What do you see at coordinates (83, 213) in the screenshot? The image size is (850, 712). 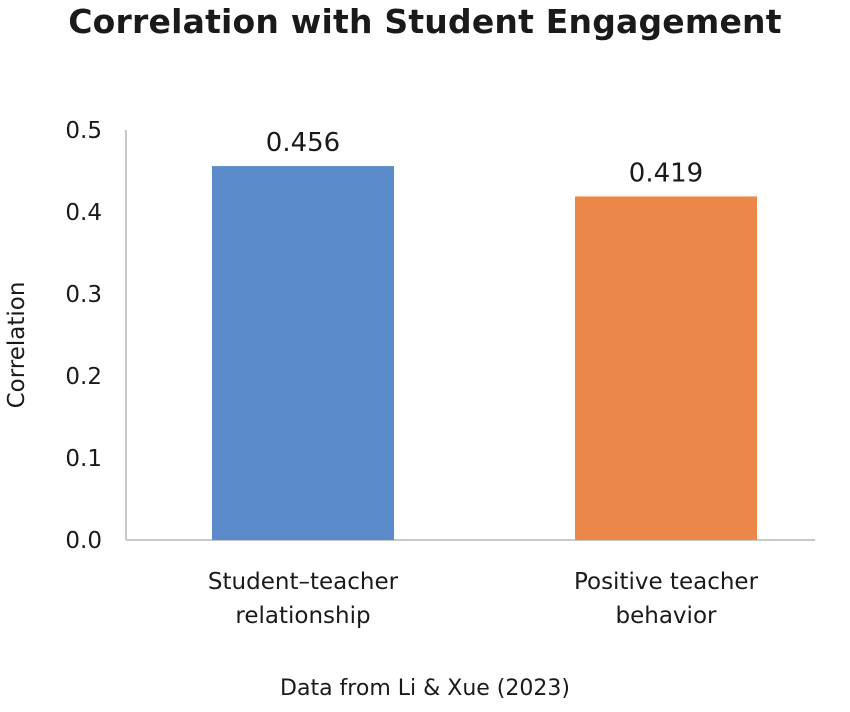 I see `y-tick-label: 0.4` at bounding box center [83, 213].